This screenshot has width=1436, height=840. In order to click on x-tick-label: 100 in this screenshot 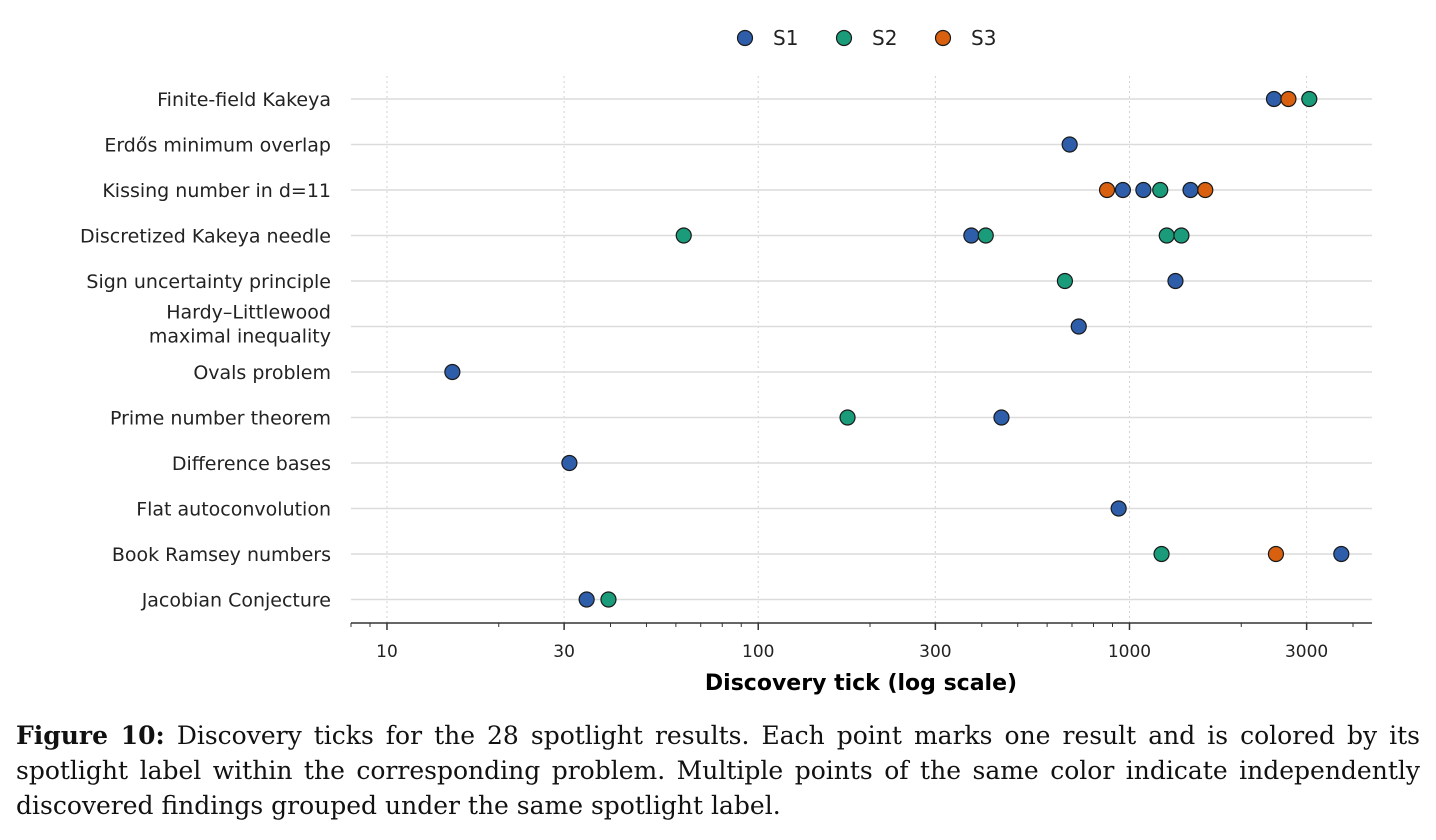, I will do `click(758, 652)`.